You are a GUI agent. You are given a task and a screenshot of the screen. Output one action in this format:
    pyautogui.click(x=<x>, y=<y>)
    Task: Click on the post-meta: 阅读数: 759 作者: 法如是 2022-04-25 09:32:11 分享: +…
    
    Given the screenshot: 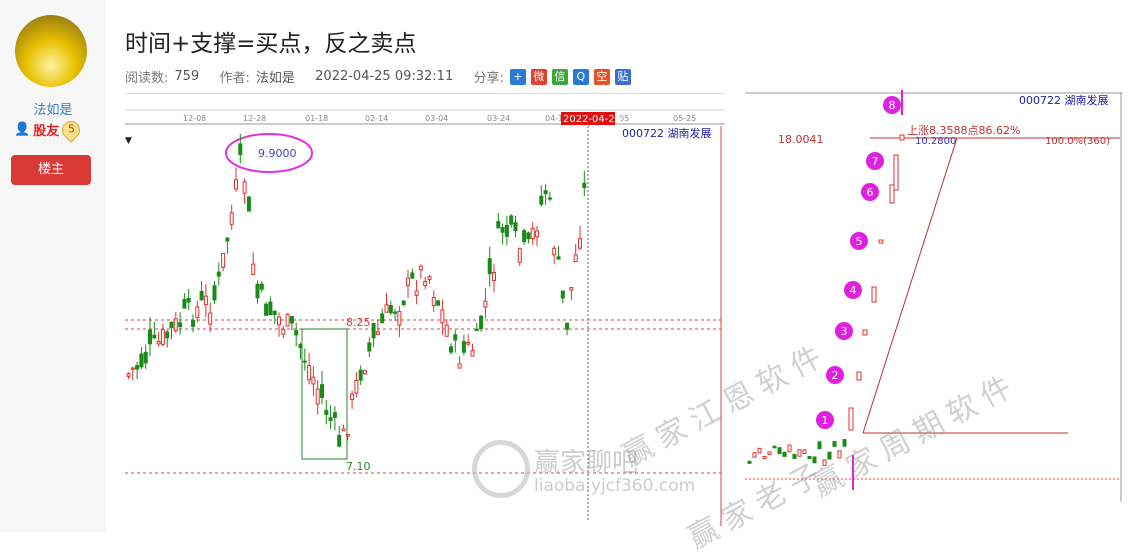 What is the action you would take?
    pyautogui.click(x=380, y=76)
    